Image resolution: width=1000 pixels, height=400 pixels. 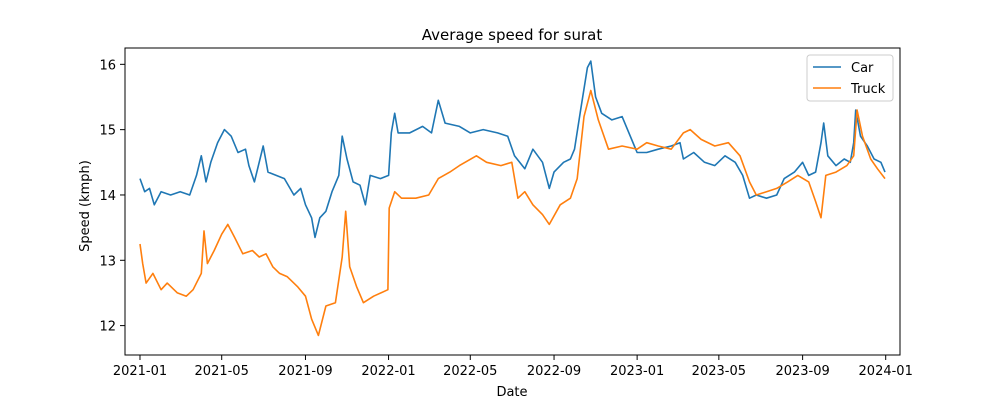 What do you see at coordinates (554, 371) in the screenshot?
I see `x-tick-label: 2022-09` at bounding box center [554, 371].